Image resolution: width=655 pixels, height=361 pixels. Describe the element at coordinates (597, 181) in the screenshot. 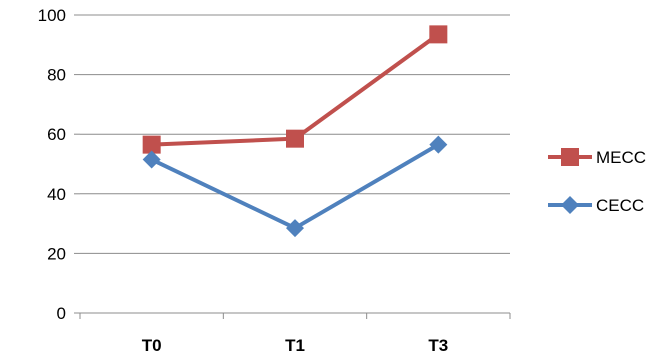

I see `legend: MECC CECC` at that location.